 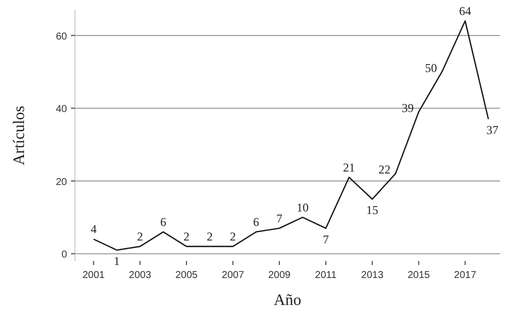 What do you see at coordinates (94, 275) in the screenshot?
I see `x-tick-label: 2001` at bounding box center [94, 275].